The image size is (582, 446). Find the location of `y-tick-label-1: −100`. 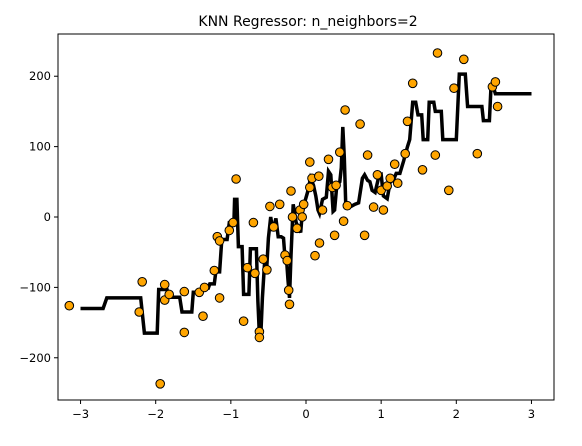

y-tick-label-1: −100 is located at coordinates (35, 287).